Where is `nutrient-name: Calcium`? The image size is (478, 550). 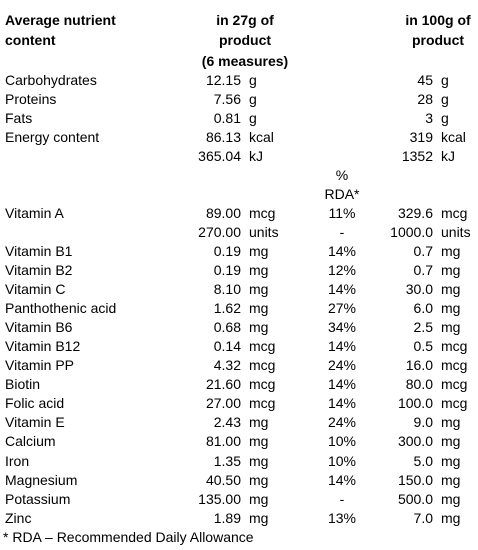 nutrient-name: Calcium is located at coordinates (30, 441).